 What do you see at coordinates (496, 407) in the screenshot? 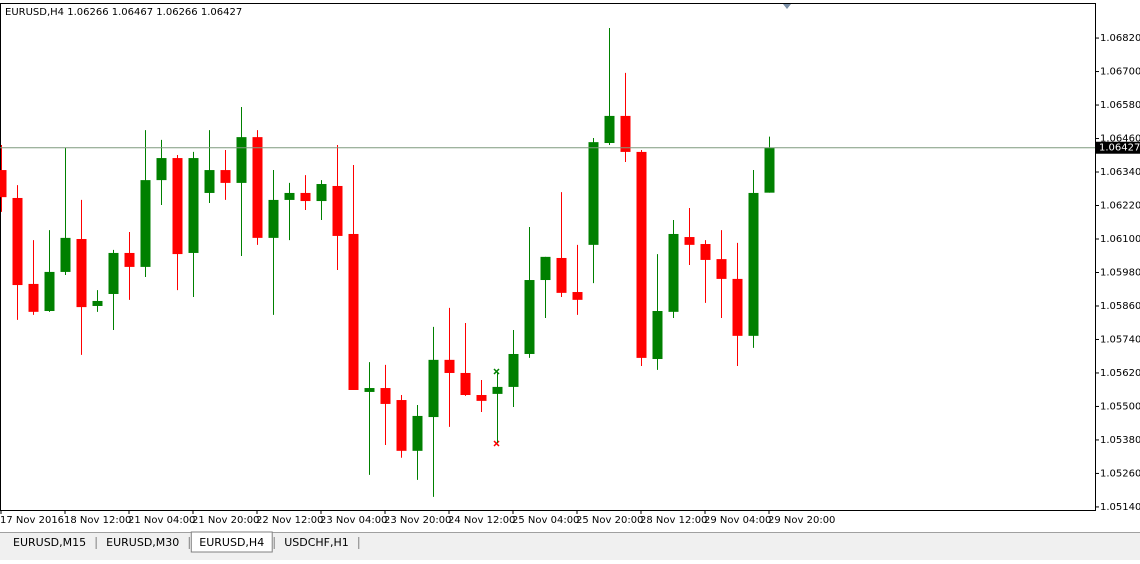
I see `trade-markers` at bounding box center [496, 407].